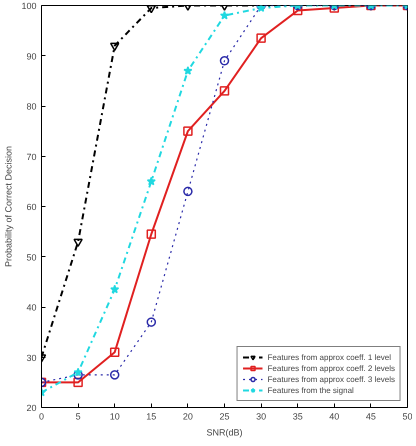  I want to click on y-tick-label: 100, so click(29, 6).